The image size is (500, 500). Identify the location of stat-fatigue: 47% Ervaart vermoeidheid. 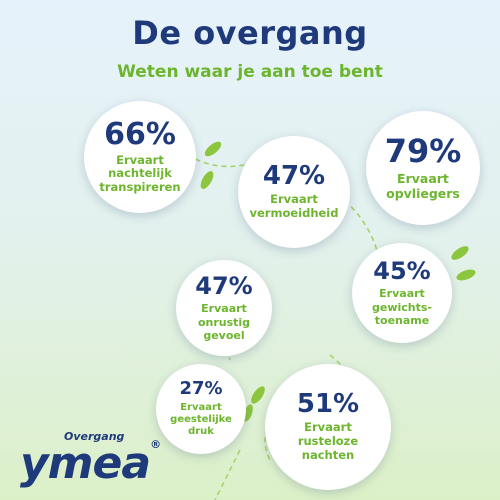
(294, 192).